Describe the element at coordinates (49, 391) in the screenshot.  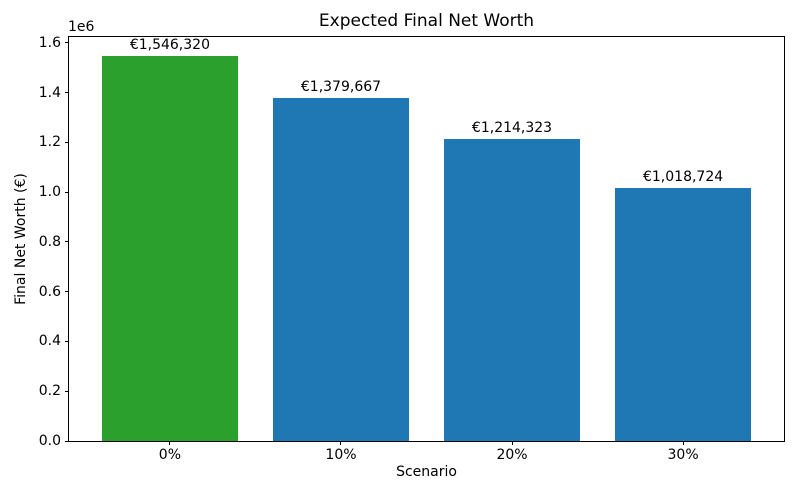
I see `y-tick-label: 0.2` at that location.